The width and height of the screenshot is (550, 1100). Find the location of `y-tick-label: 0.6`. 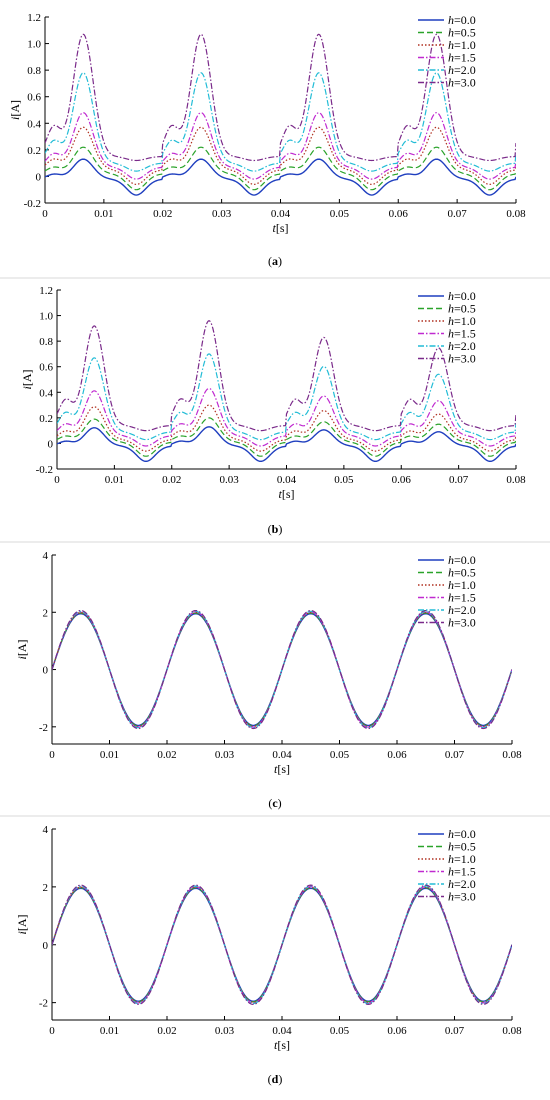

y-tick-label: 0.6 is located at coordinates (46, 368).